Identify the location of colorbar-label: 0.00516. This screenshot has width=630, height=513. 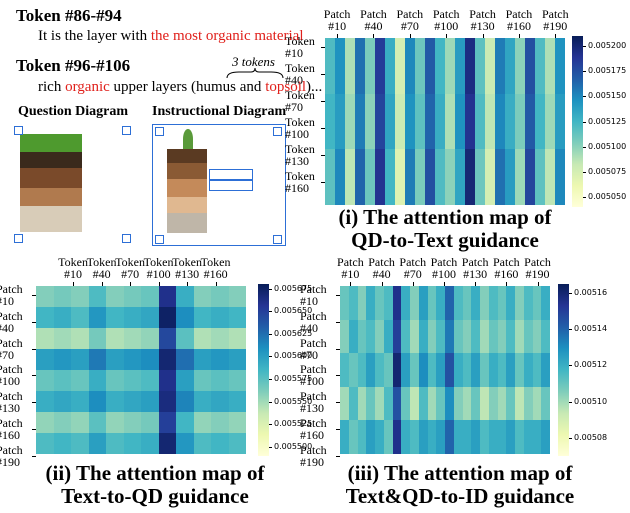
(591, 293).